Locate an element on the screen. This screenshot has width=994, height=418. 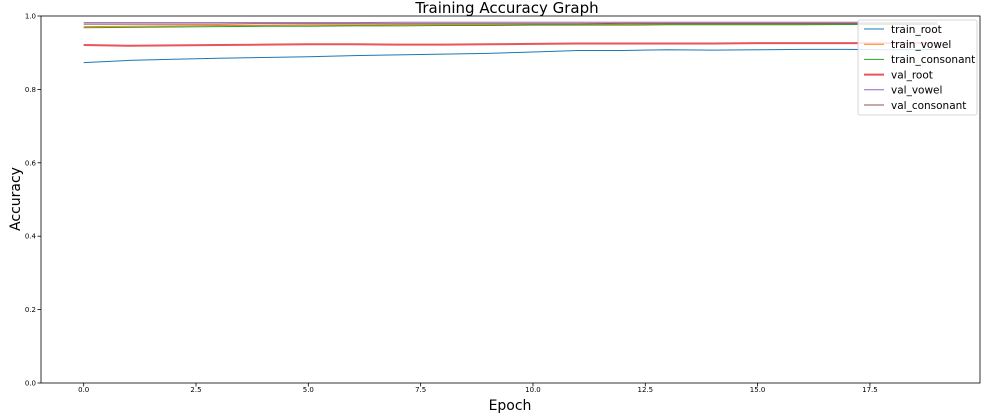
y-tick-label: 0.4 is located at coordinates (31, 237).